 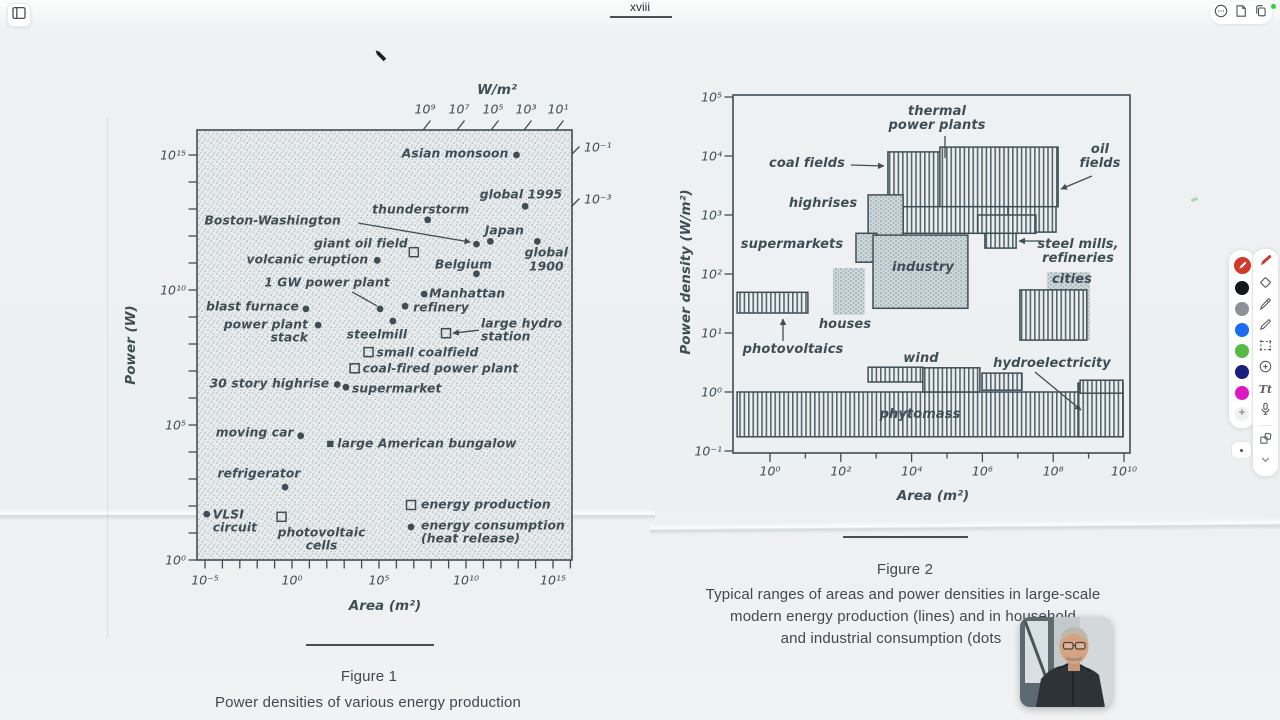 I want to click on eraser-tool-button, so click(x=1265, y=284).